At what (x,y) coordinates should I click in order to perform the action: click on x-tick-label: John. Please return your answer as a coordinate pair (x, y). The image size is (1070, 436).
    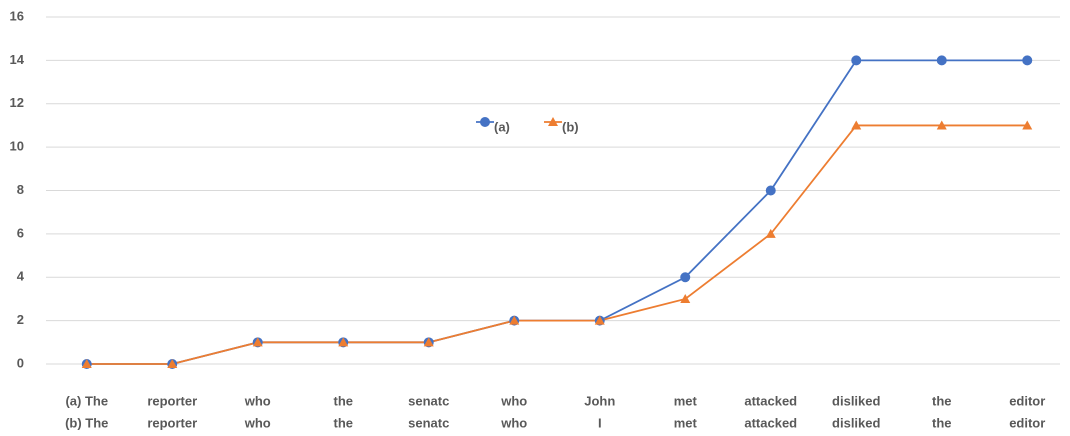
    Looking at the image, I should click on (599, 400).